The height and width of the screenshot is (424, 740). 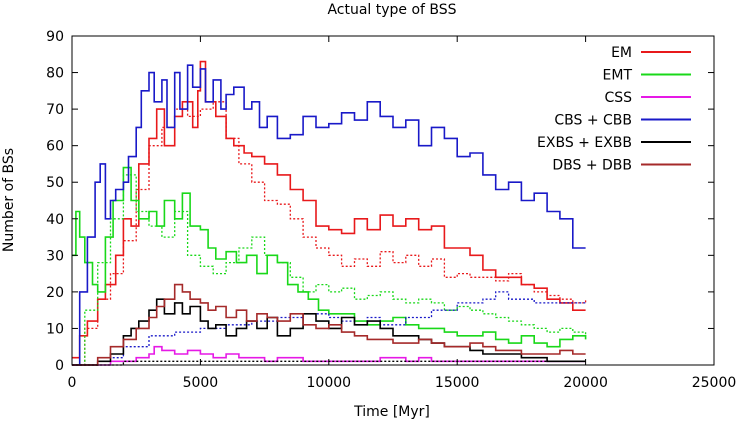 I want to click on legend-label-4: EXBS + EXBB, so click(x=584, y=143).